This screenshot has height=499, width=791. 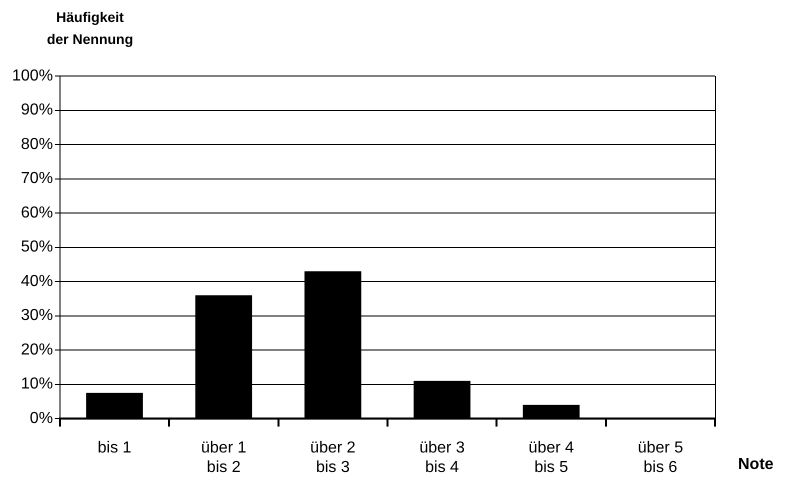 I want to click on x-tick-label: über 3 bis 4, so click(x=442, y=458).